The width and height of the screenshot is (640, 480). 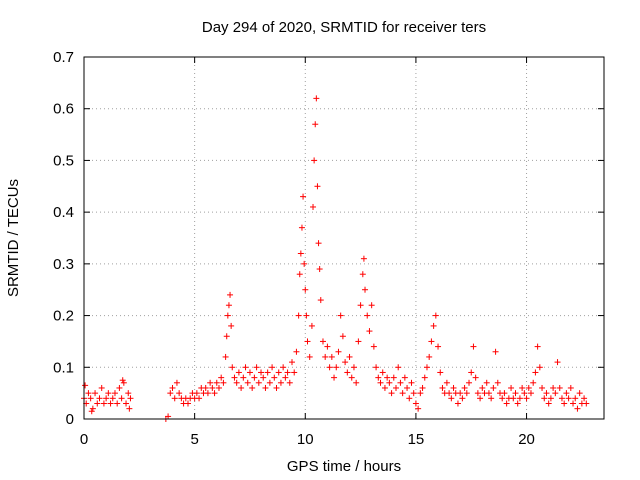 I want to click on y-tick-label: 0, so click(x=70, y=419).